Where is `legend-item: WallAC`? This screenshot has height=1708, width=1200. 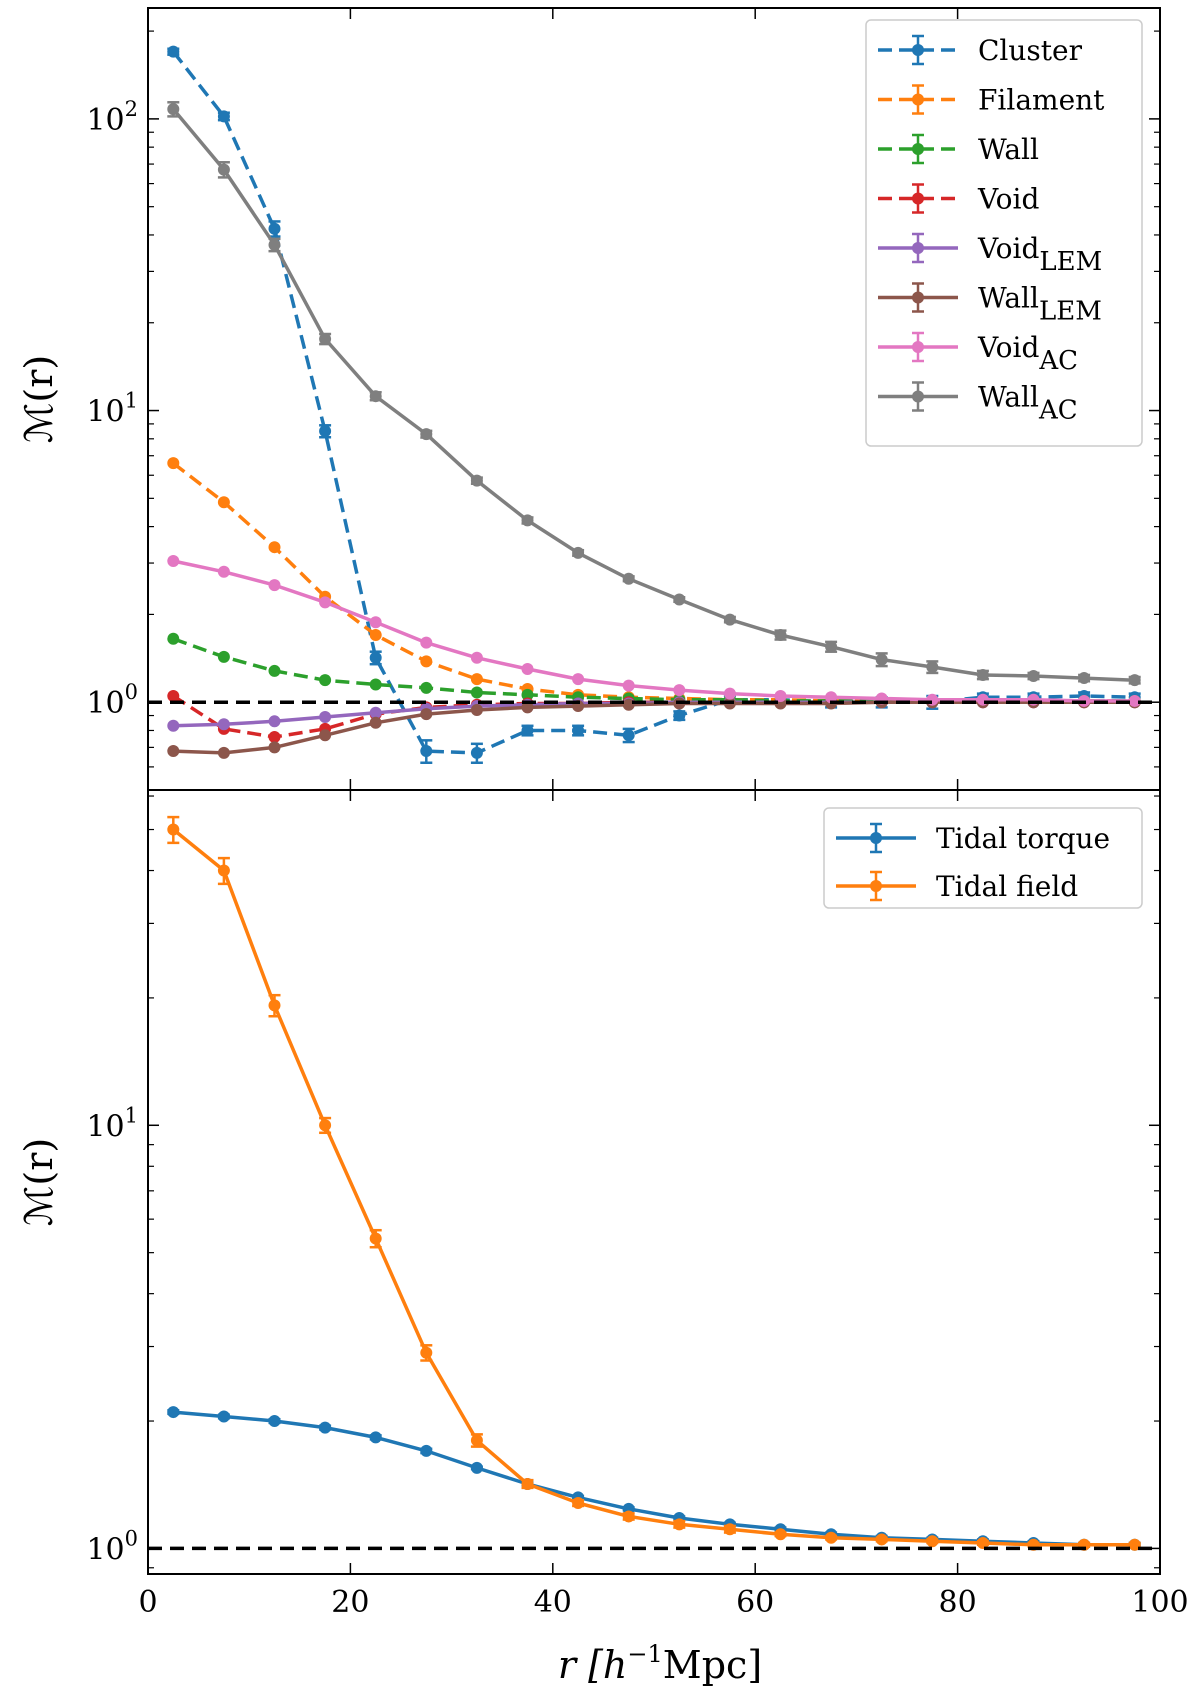 legend-item: WallAC is located at coordinates (978, 403).